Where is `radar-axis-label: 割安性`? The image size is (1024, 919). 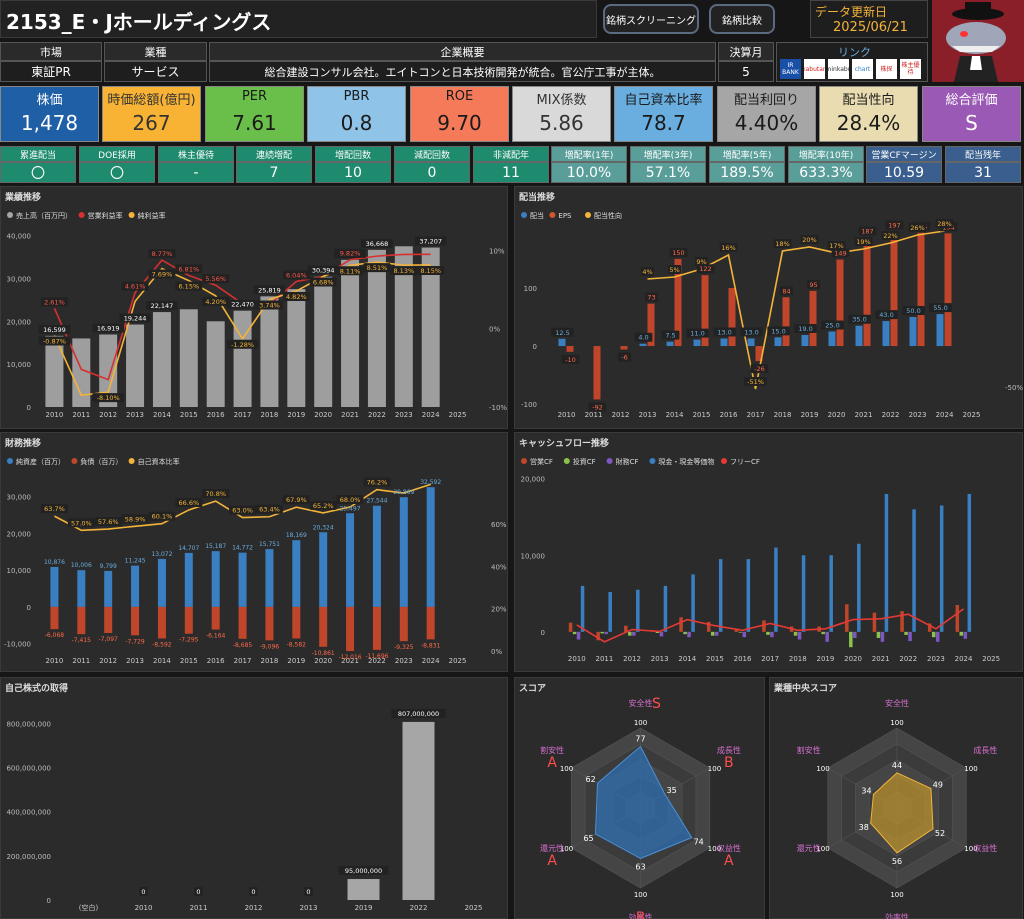
radar-axis-label: 割安性 is located at coordinates (809, 750).